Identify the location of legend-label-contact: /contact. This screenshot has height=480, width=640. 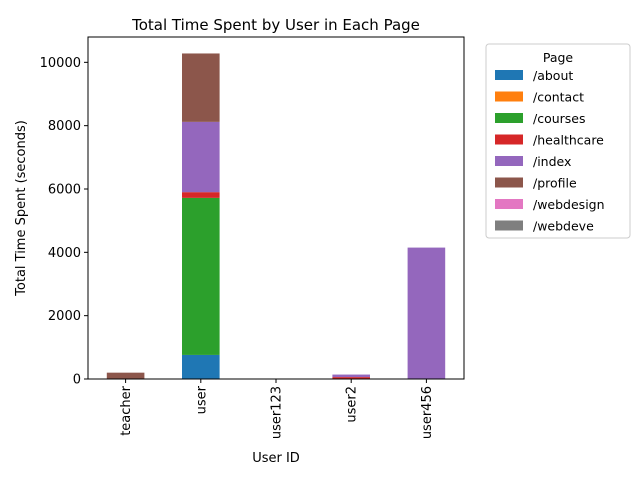
(558, 97).